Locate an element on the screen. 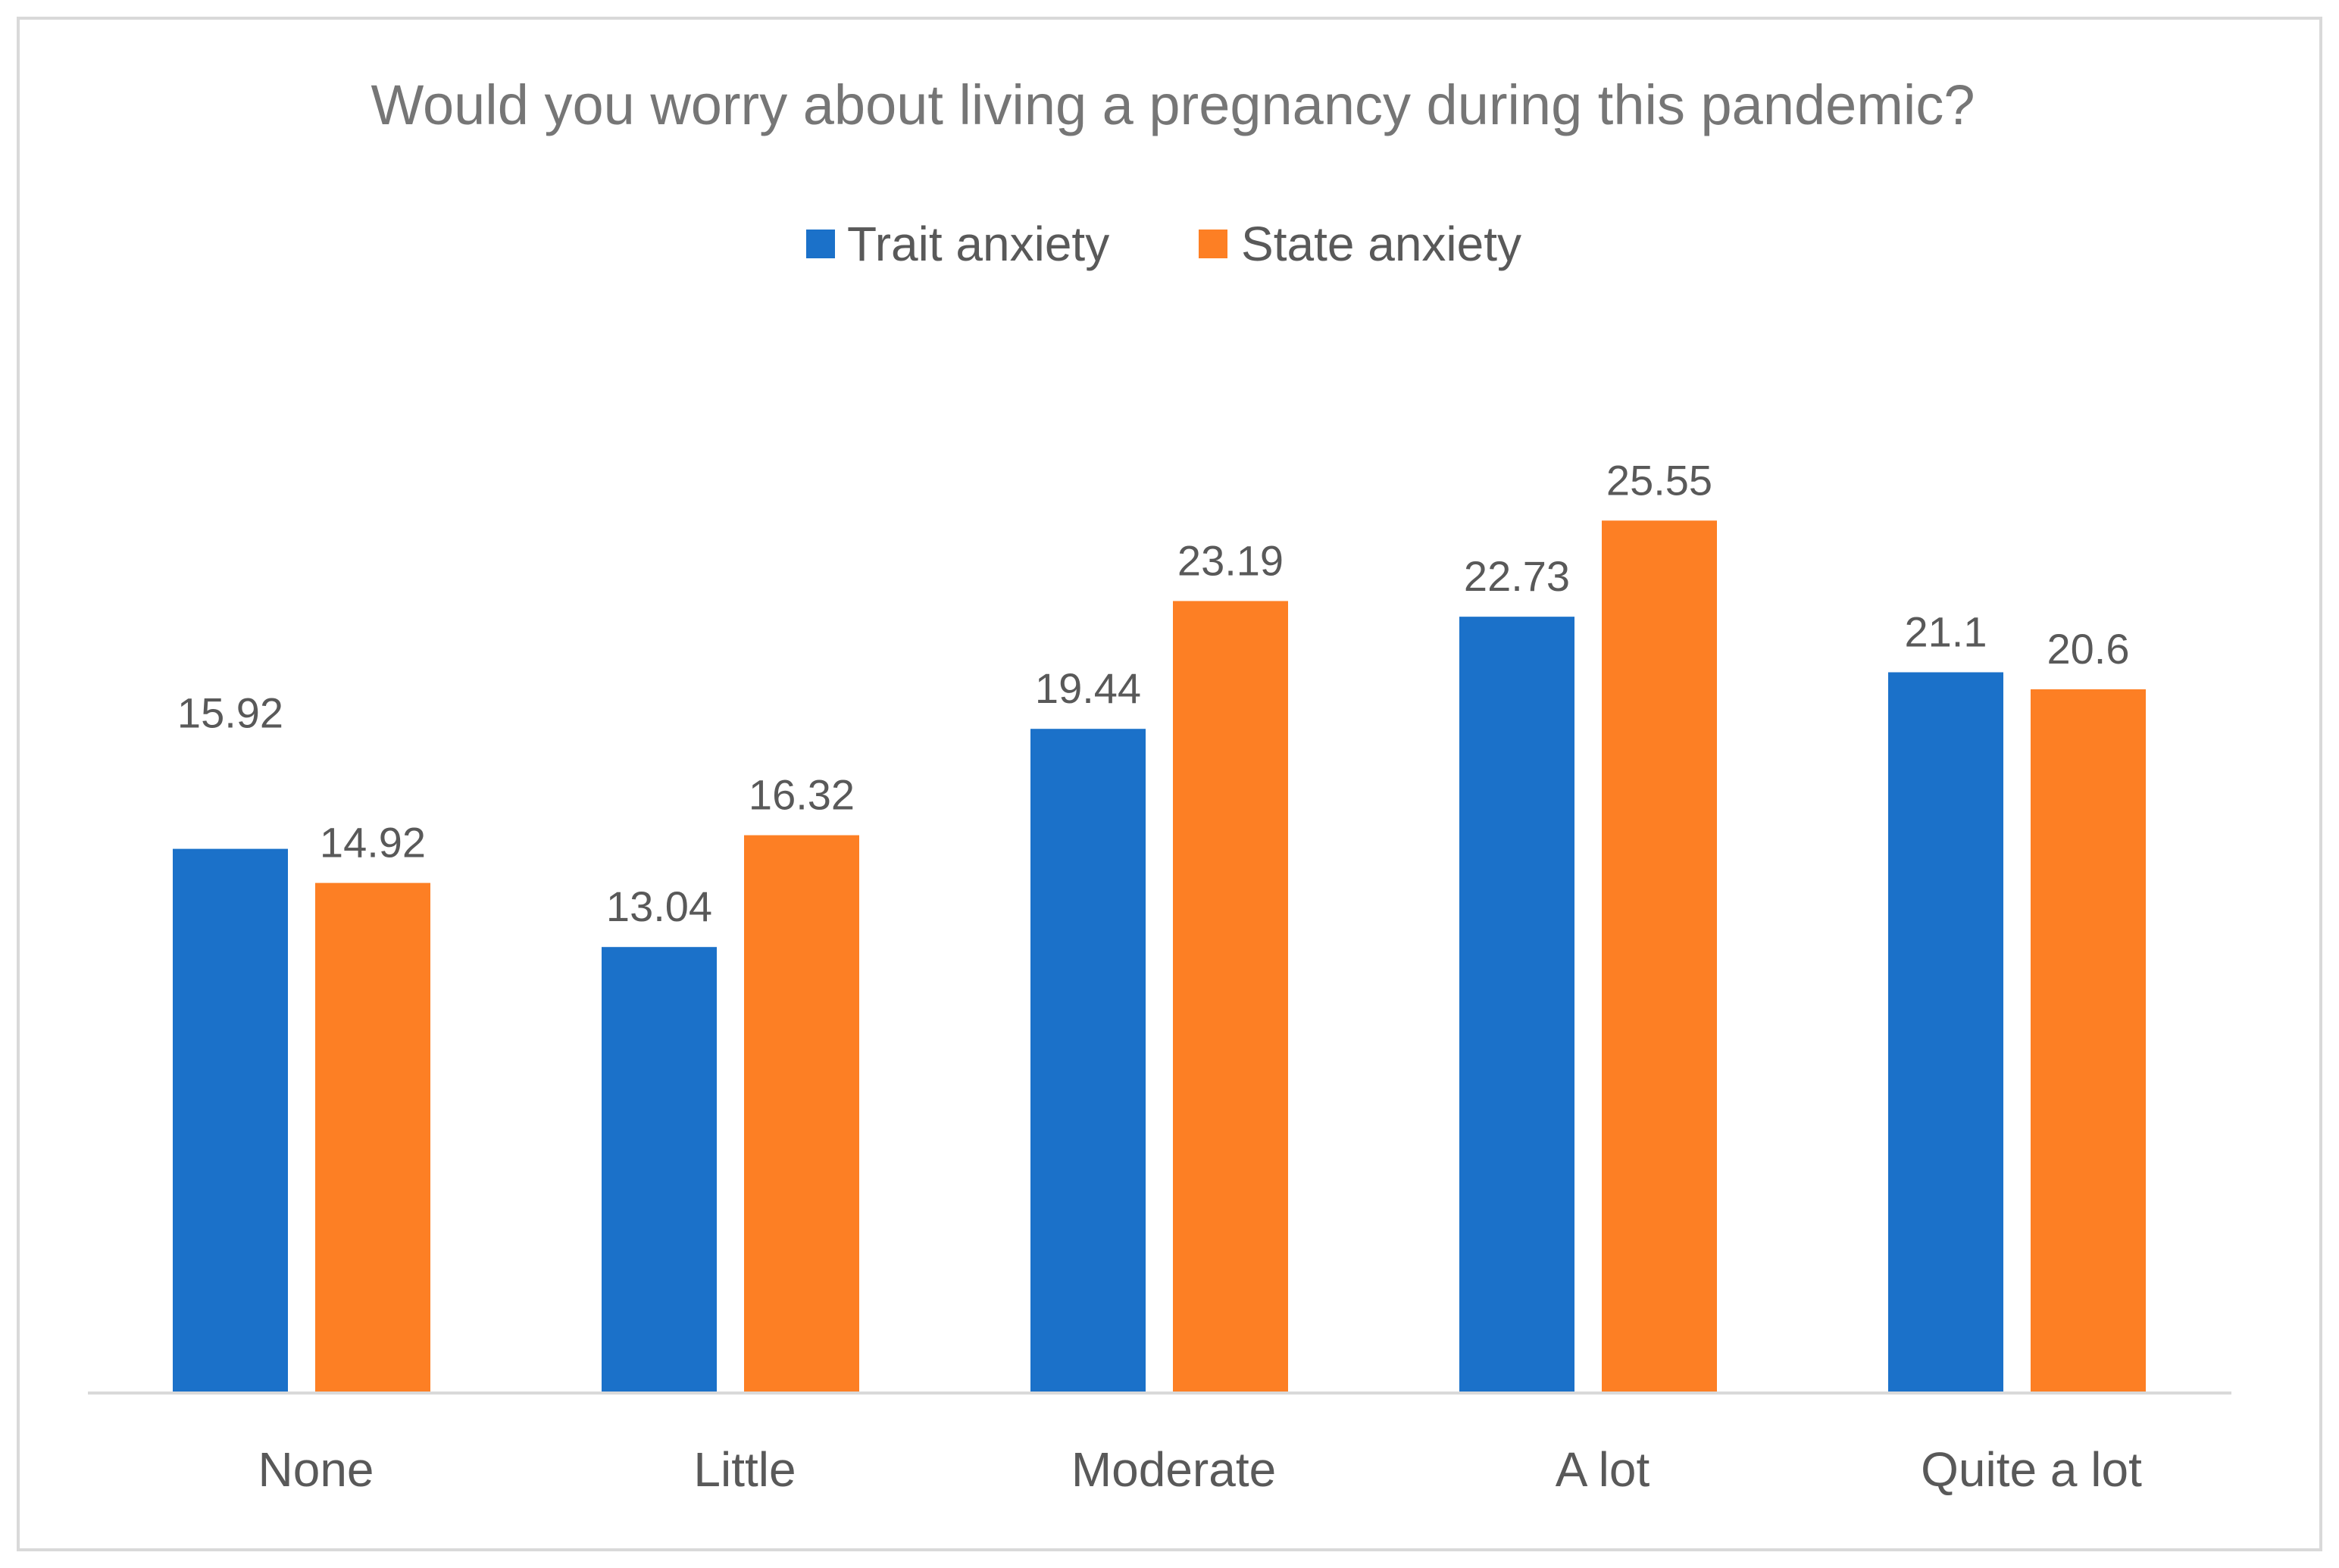 The image size is (2339, 1568). legend-swatch-trait-anxiety is located at coordinates (820, 244).